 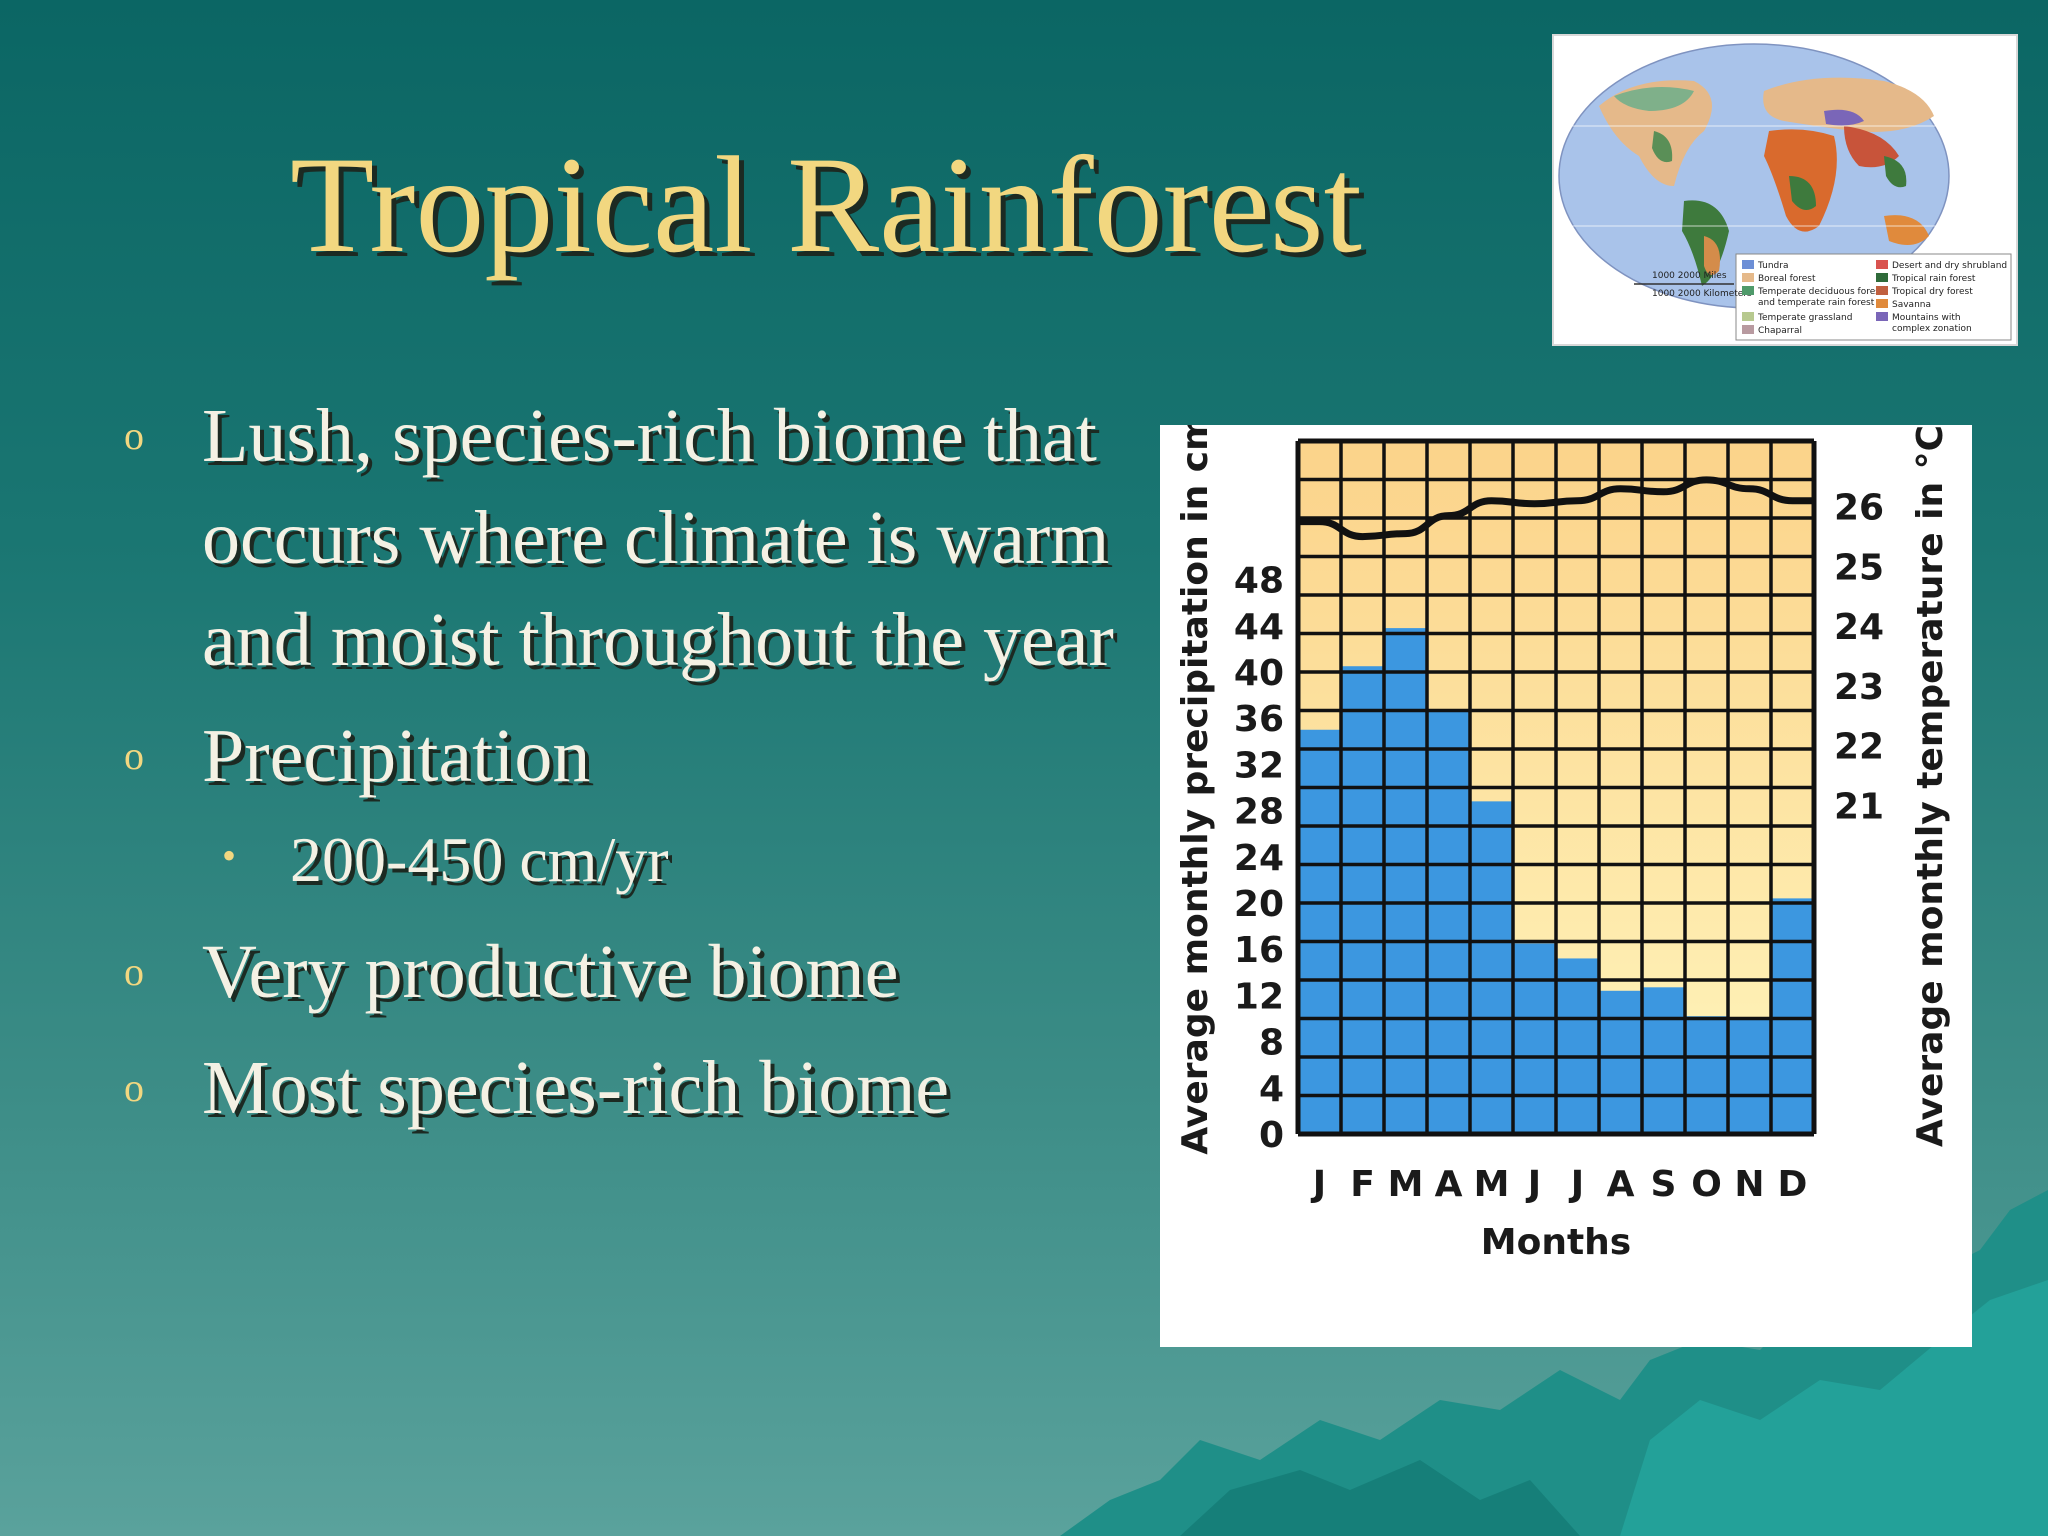 I want to click on legend-label: Tropical dry forest, so click(x=1932, y=292).